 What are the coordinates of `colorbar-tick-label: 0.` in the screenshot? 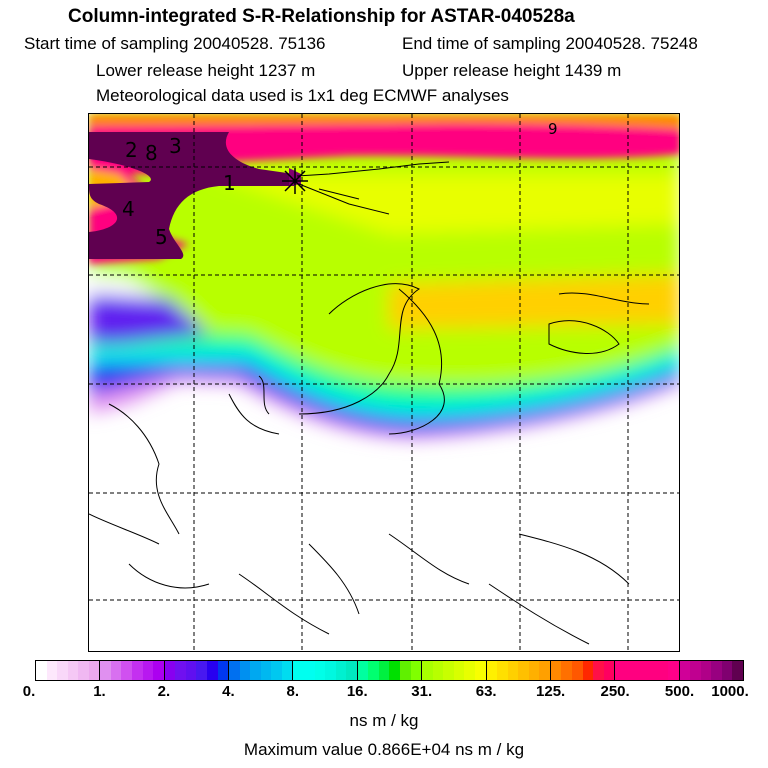 It's located at (29, 691).